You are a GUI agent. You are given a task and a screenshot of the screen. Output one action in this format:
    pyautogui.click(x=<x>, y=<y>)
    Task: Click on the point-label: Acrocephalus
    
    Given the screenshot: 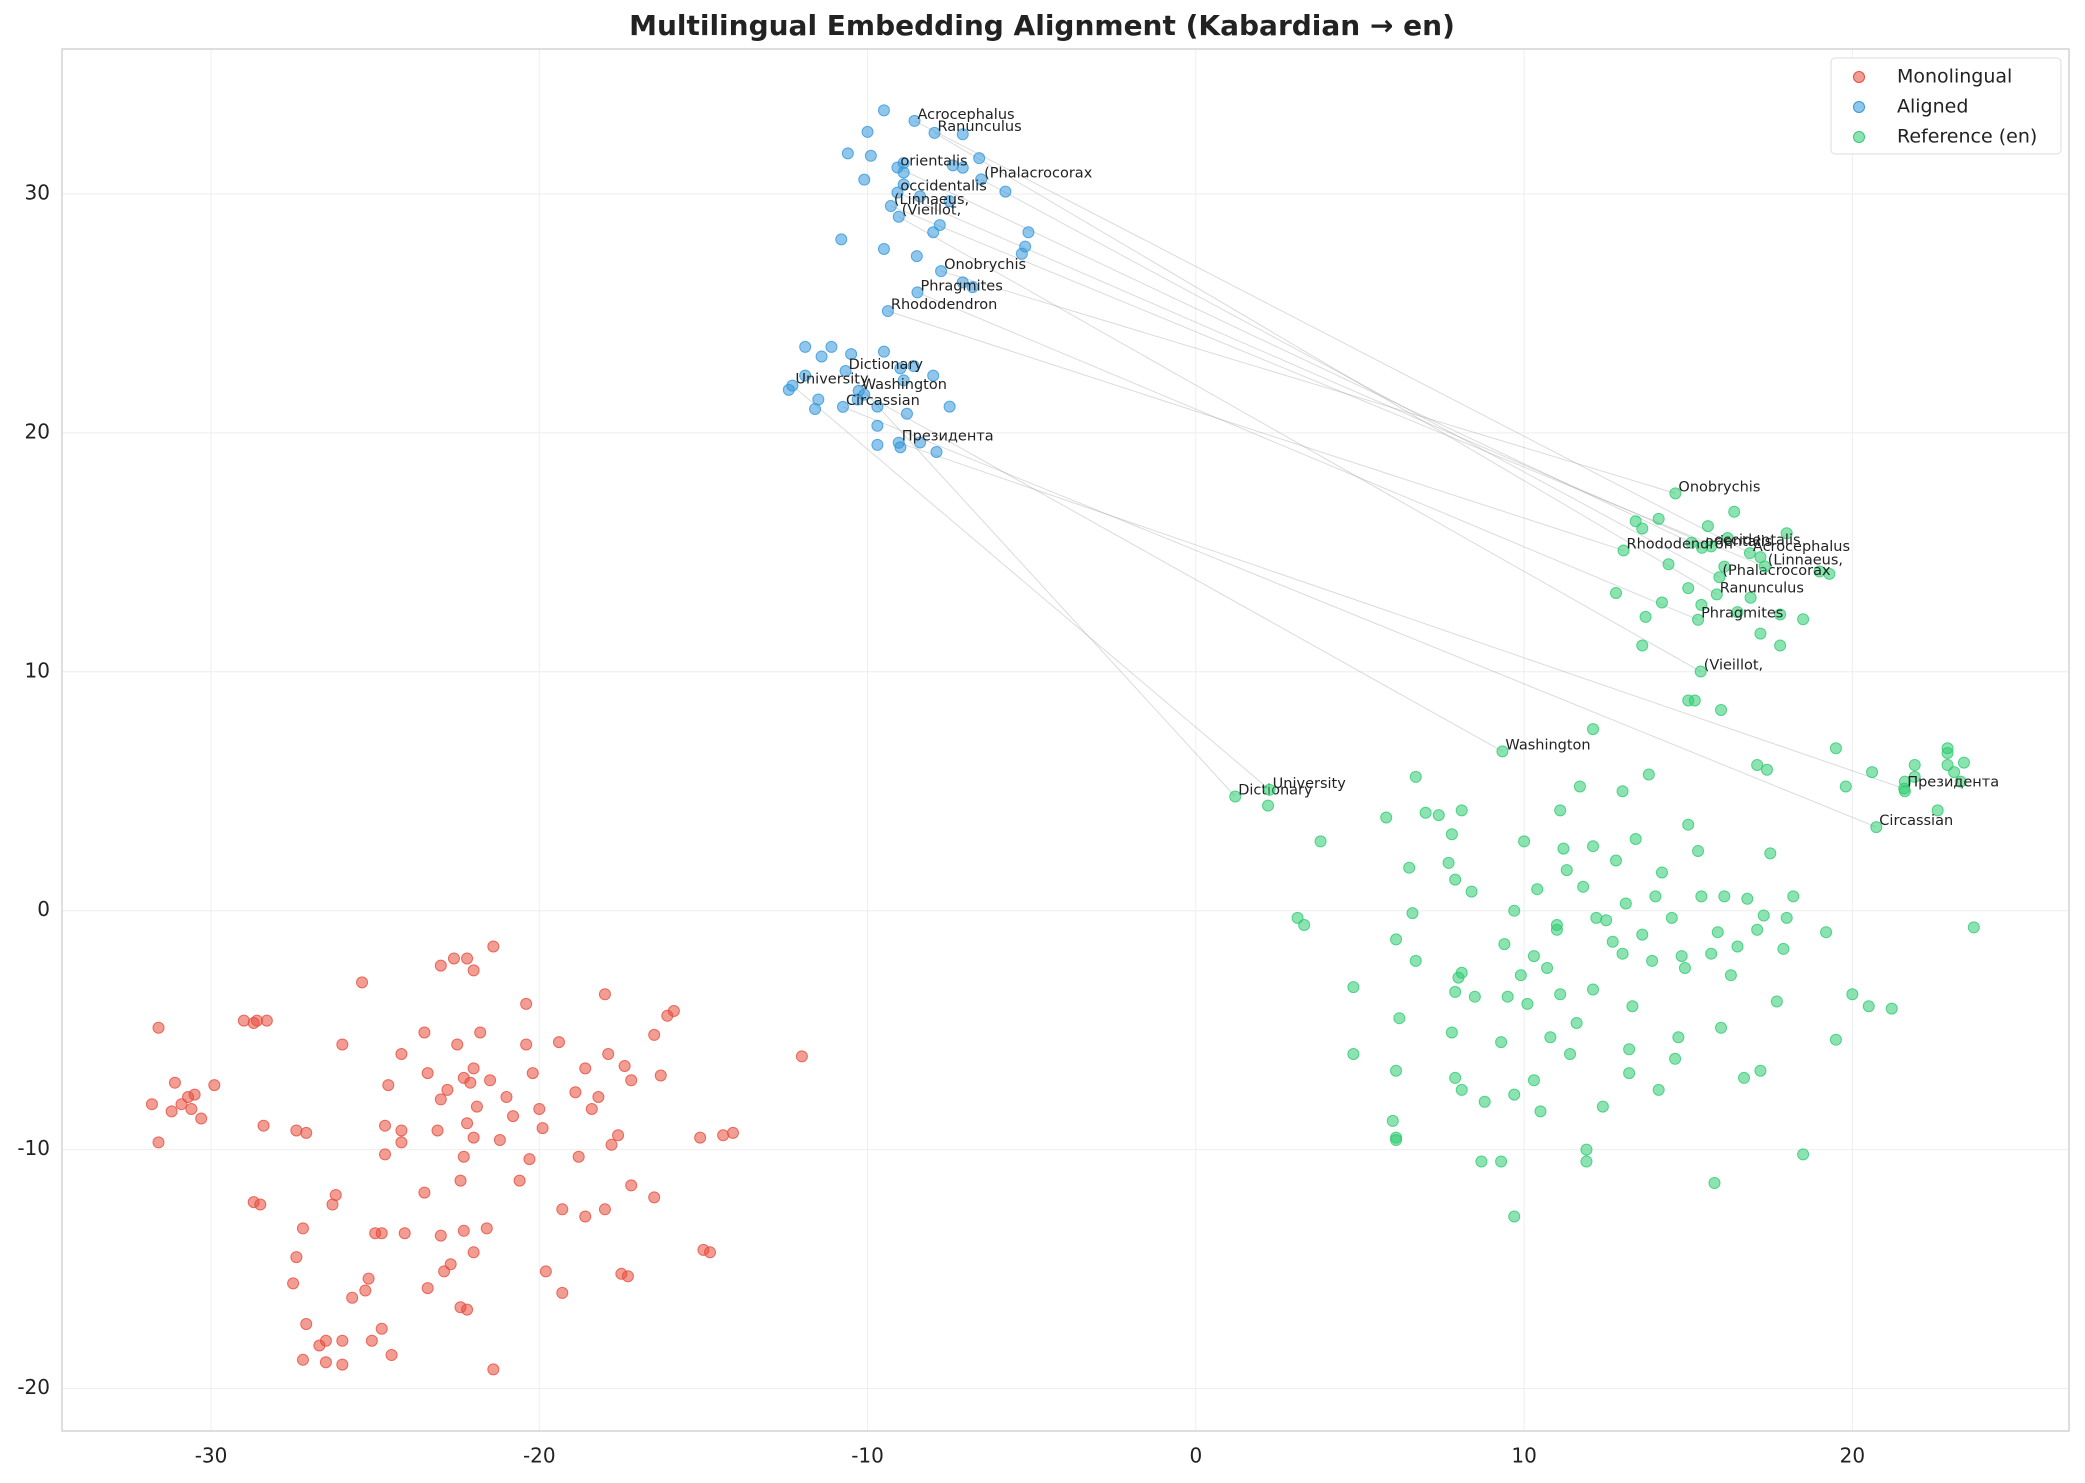 What is the action you would take?
    pyautogui.click(x=1801, y=547)
    